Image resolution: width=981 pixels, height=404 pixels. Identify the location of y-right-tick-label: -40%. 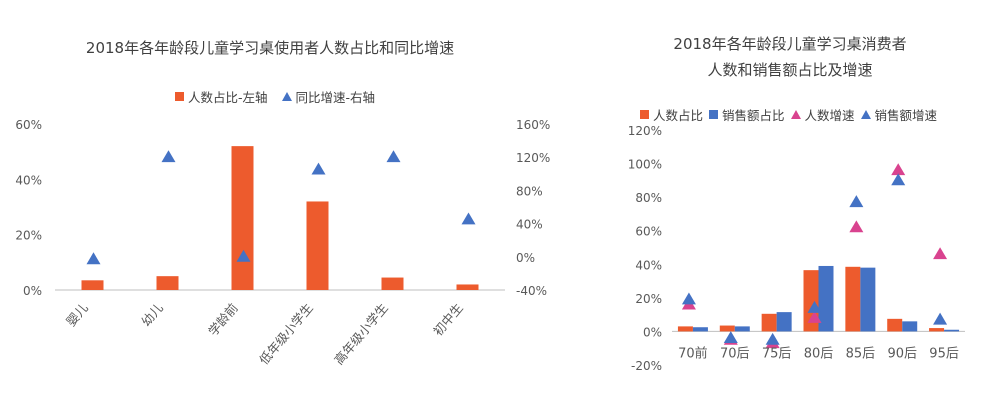
(531, 291).